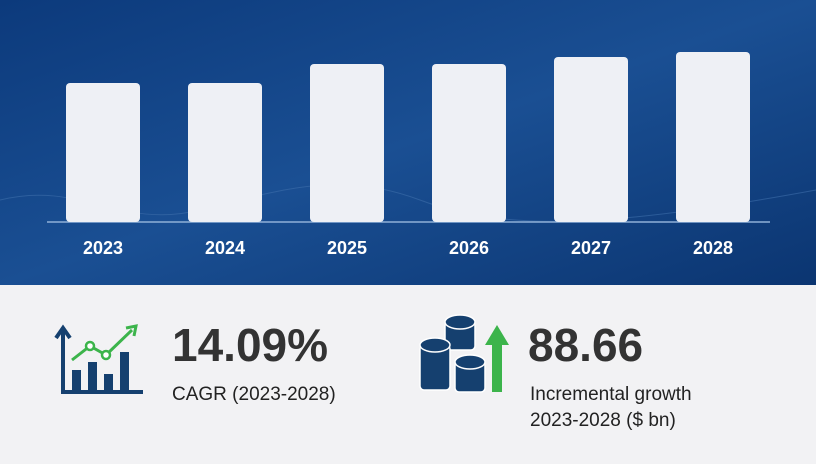 The height and width of the screenshot is (469, 816). Describe the element at coordinates (469, 248) in the screenshot. I see `x-tick-label: 2026` at that location.